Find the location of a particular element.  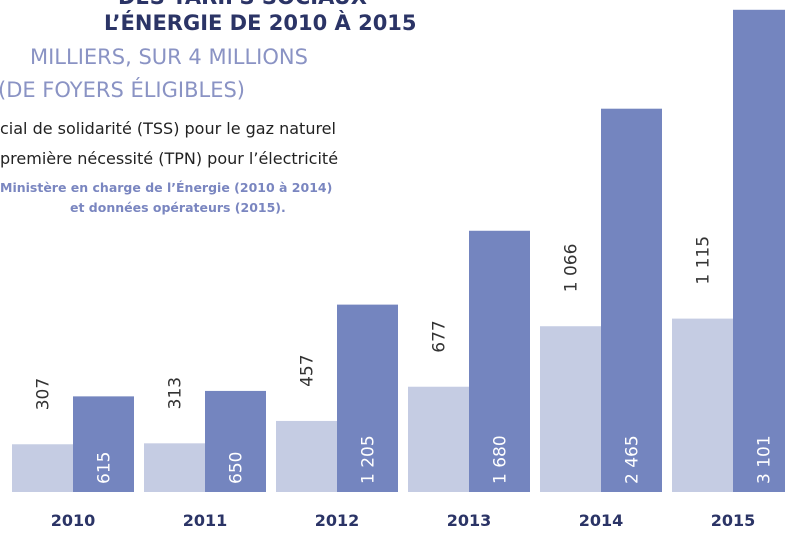

x-tick-label: 2011 is located at coordinates (205, 520).